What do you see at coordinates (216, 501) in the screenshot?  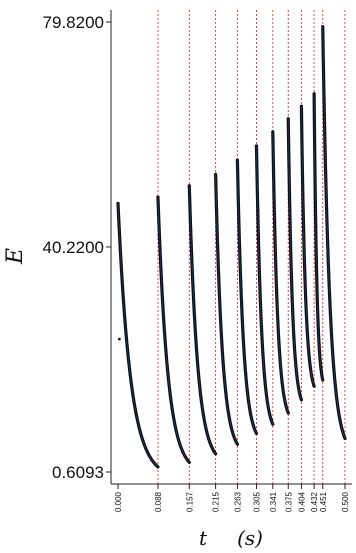 I see `x-tick-label: 0.215` at bounding box center [216, 501].